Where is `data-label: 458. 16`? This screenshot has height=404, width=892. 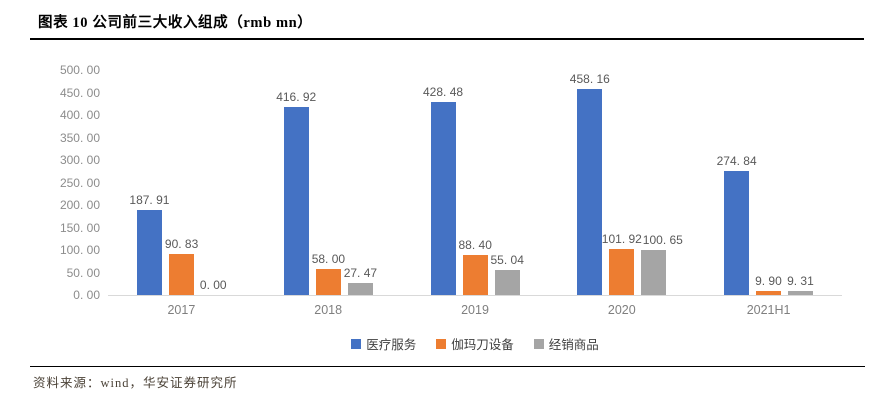
data-label: 458. 16 is located at coordinates (589, 78).